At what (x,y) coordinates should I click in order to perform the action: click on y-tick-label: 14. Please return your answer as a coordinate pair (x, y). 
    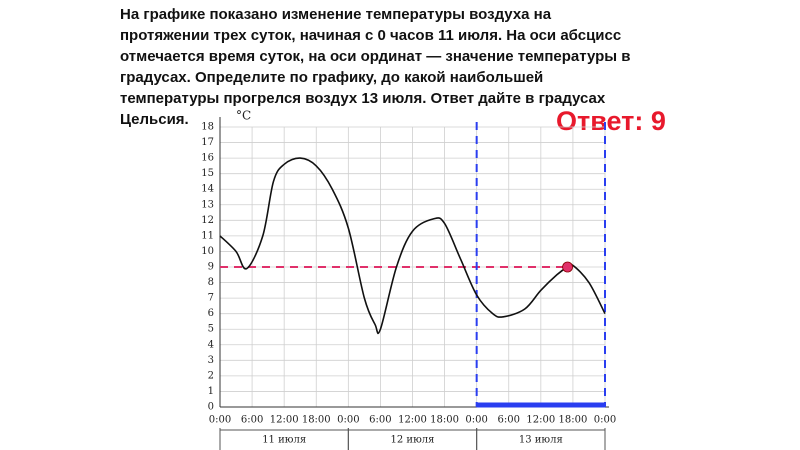
    Looking at the image, I should click on (207, 189).